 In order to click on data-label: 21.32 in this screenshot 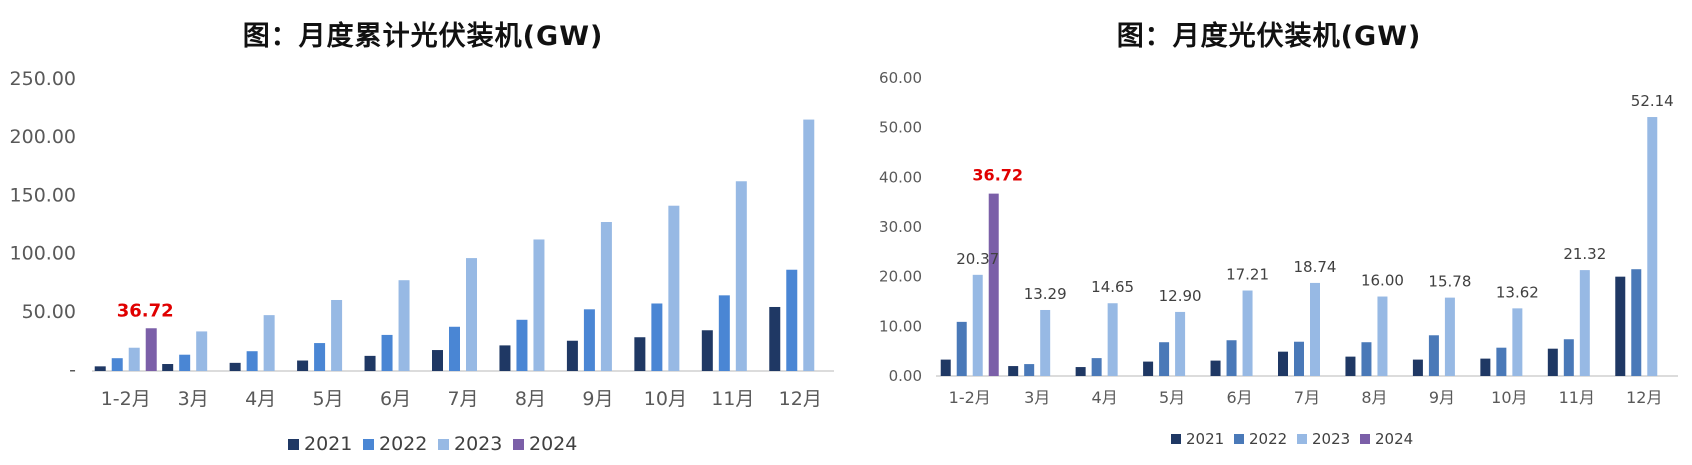, I will do `click(1584, 254)`.